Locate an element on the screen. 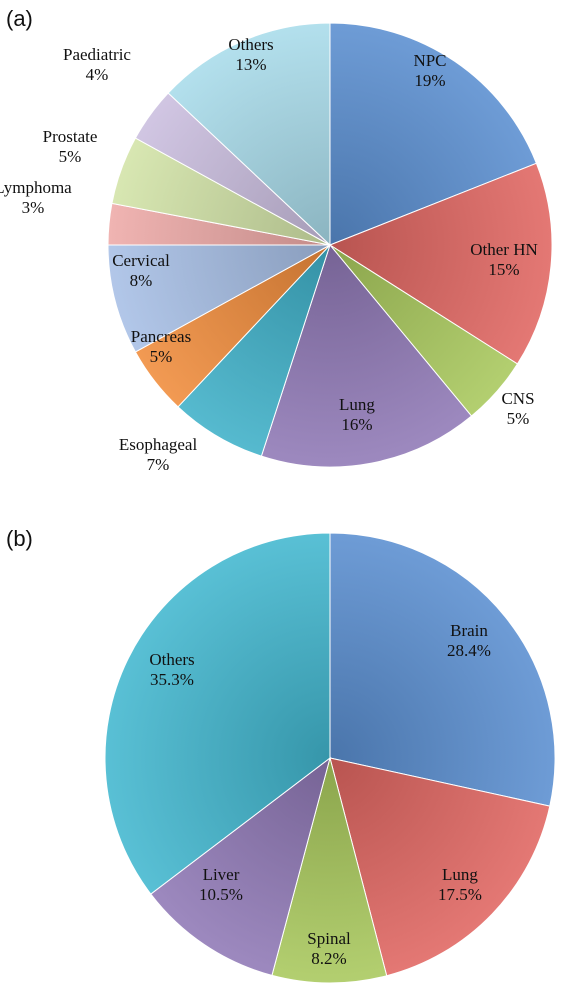  slice-label-other-hn: Other HN 15% is located at coordinates (504, 259).